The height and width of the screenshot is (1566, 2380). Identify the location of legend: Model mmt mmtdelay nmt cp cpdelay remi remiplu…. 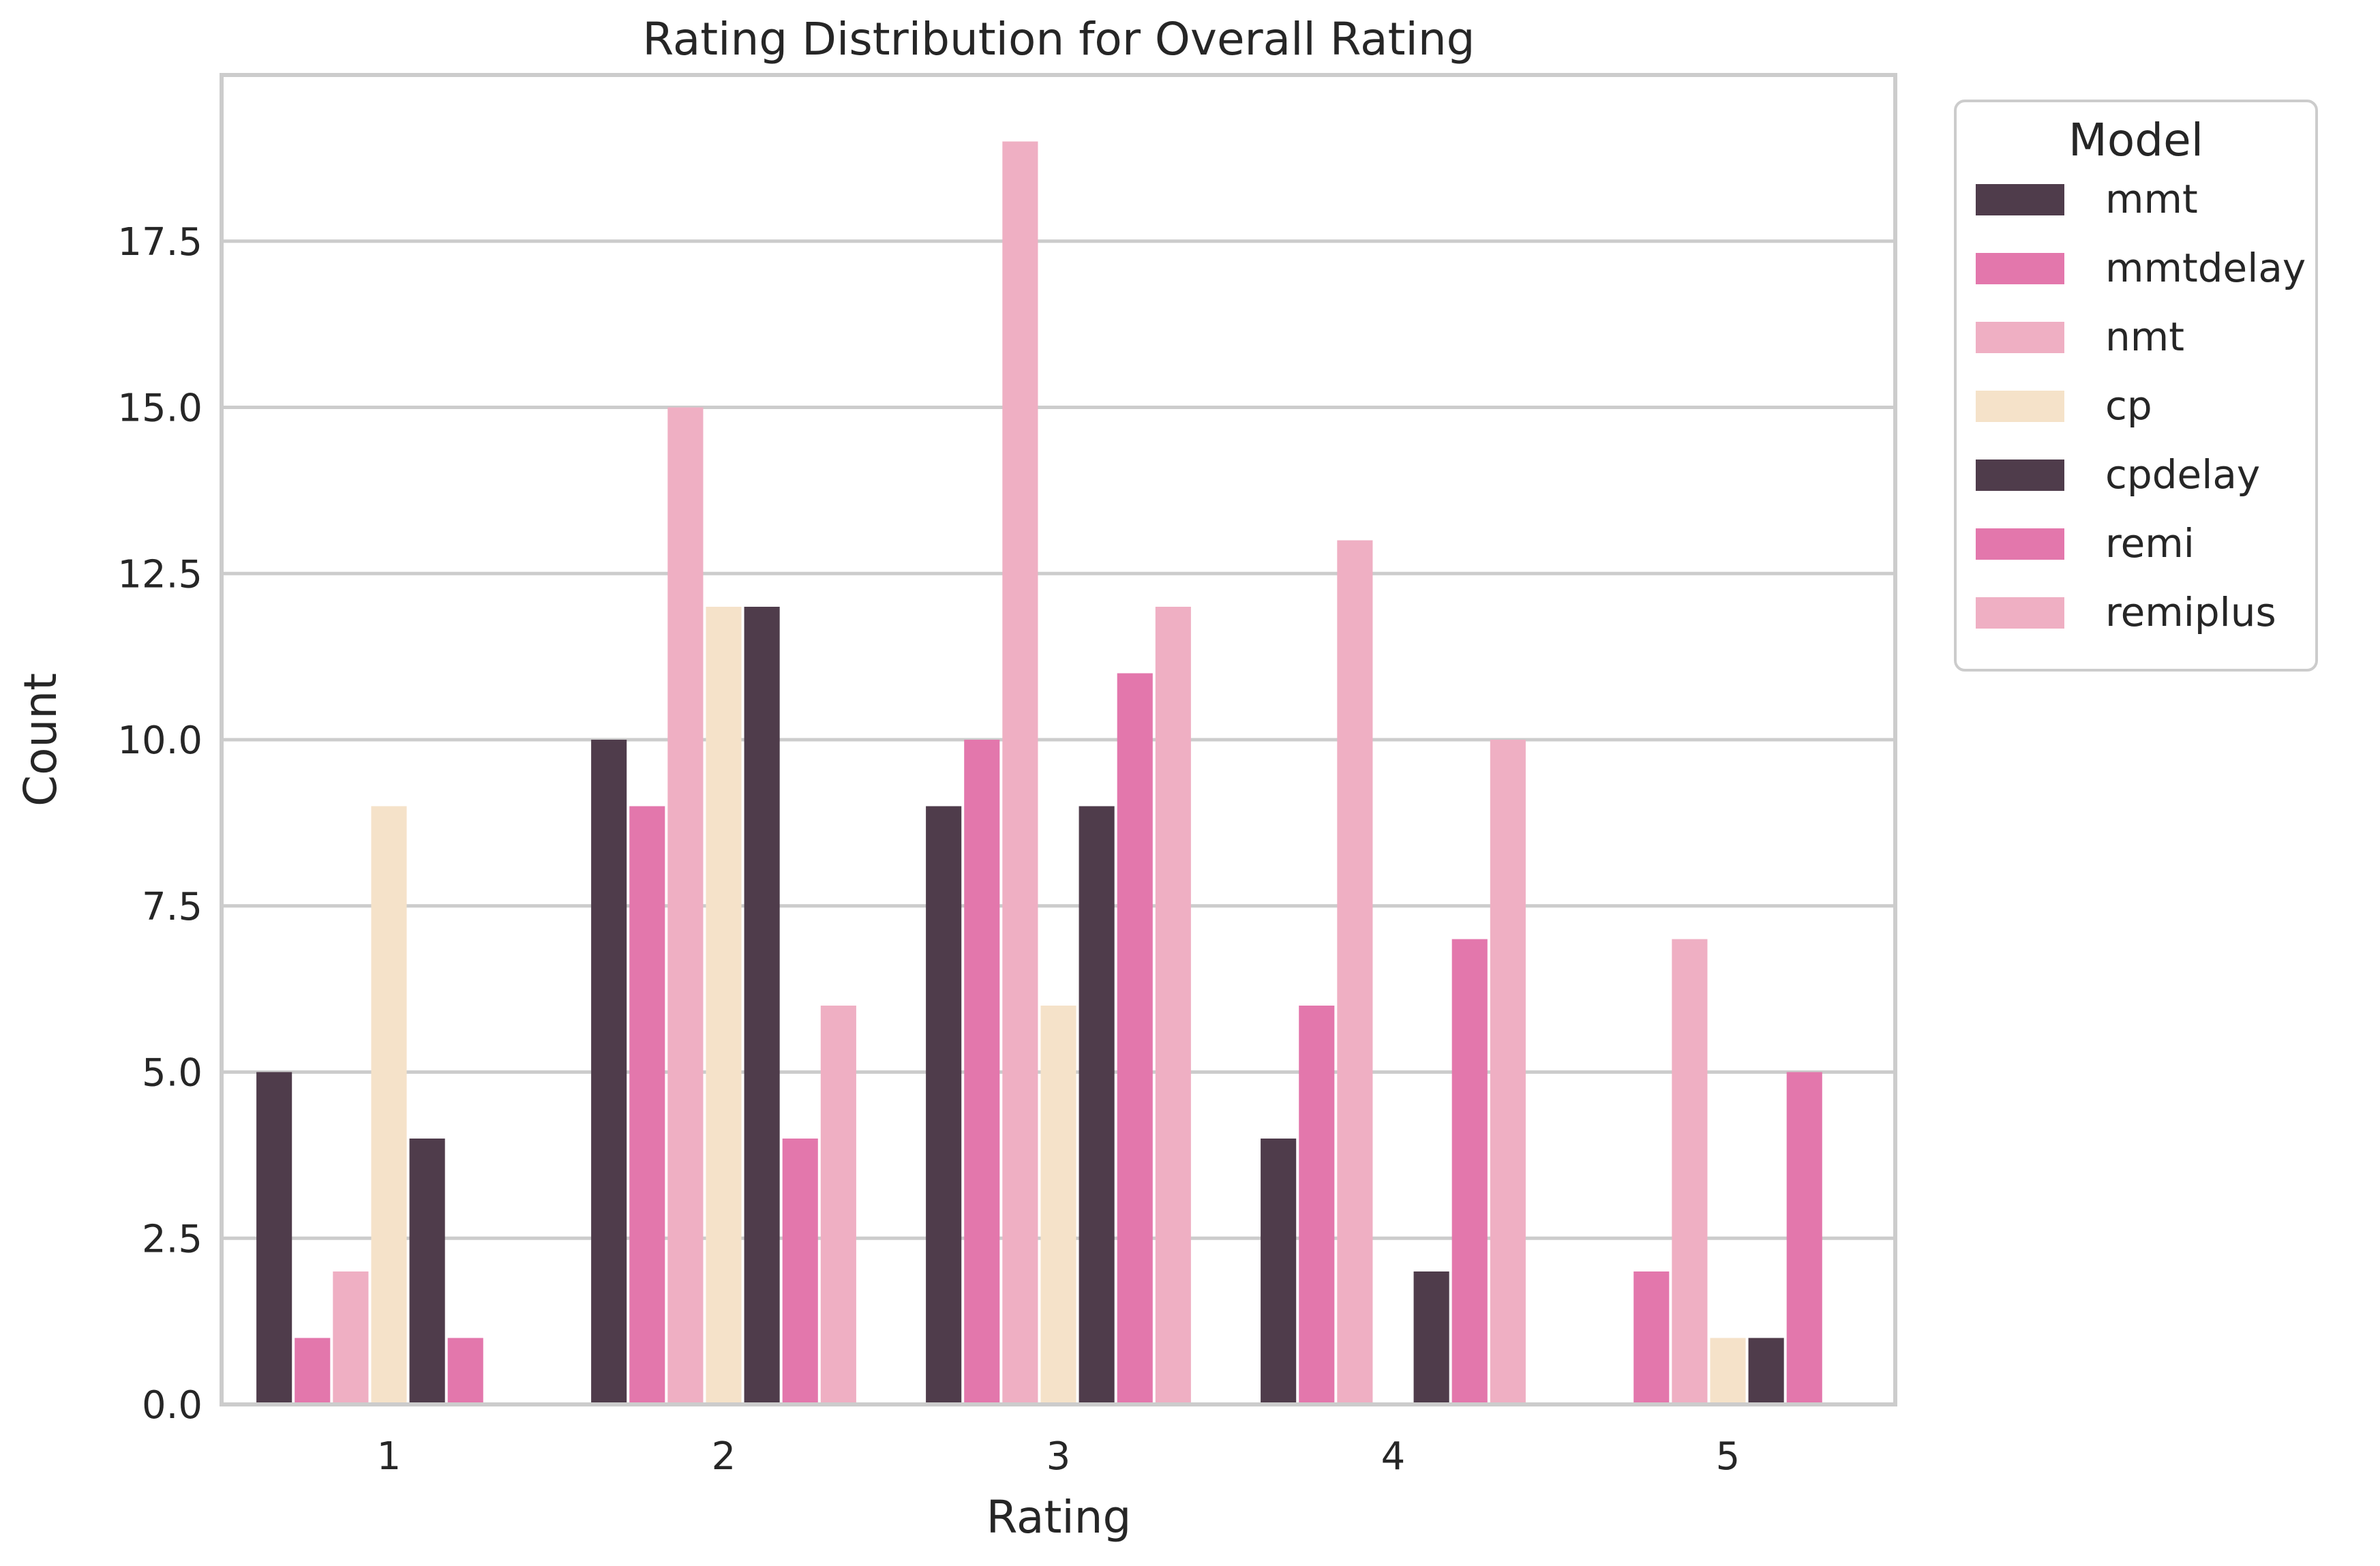
(2136, 386).